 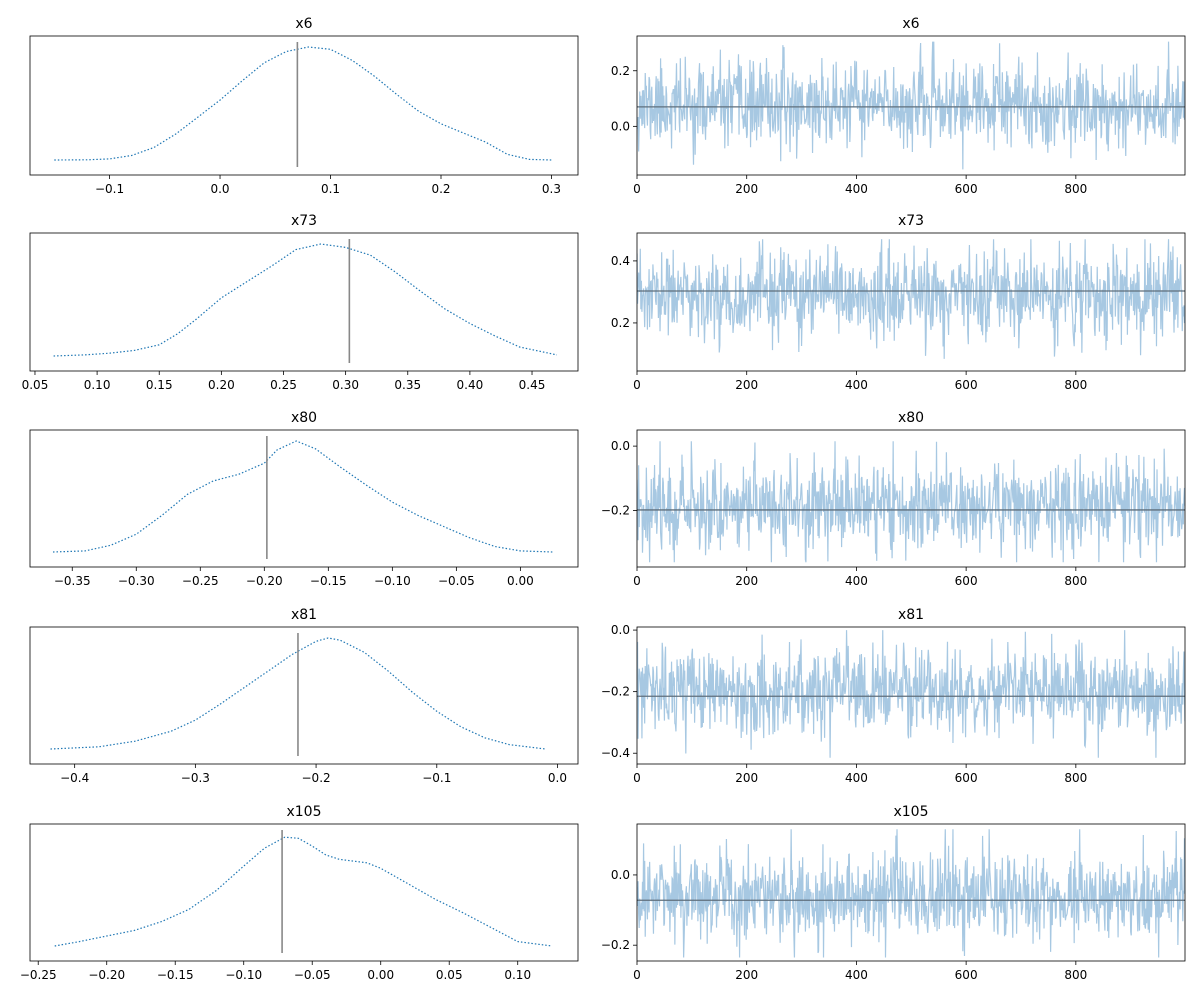 What do you see at coordinates (624, 292) in the screenshot?
I see `y-axis-ticks: 0.2 0.4` at bounding box center [624, 292].